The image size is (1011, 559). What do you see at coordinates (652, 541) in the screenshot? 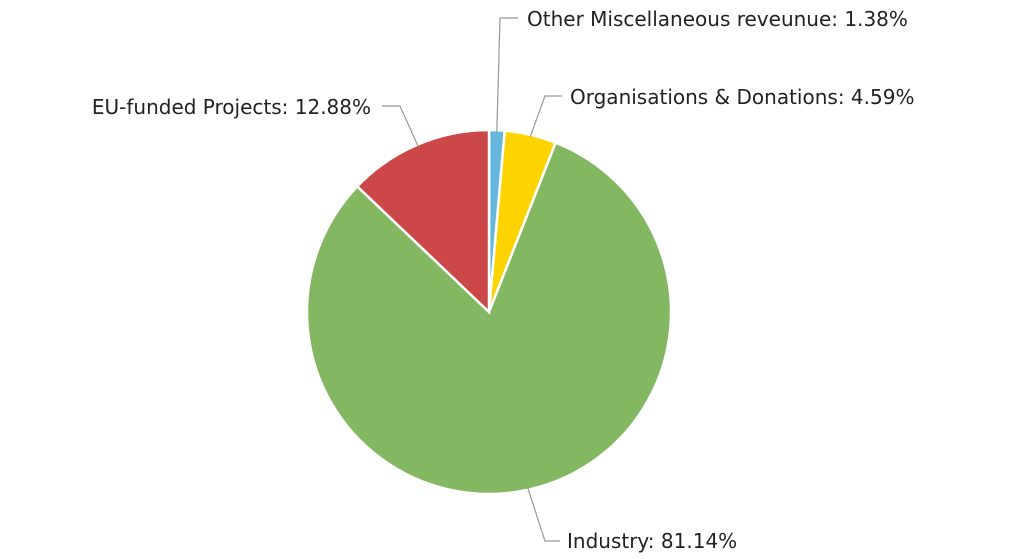
I see `slice-label: Industry: 81.14%` at bounding box center [652, 541].